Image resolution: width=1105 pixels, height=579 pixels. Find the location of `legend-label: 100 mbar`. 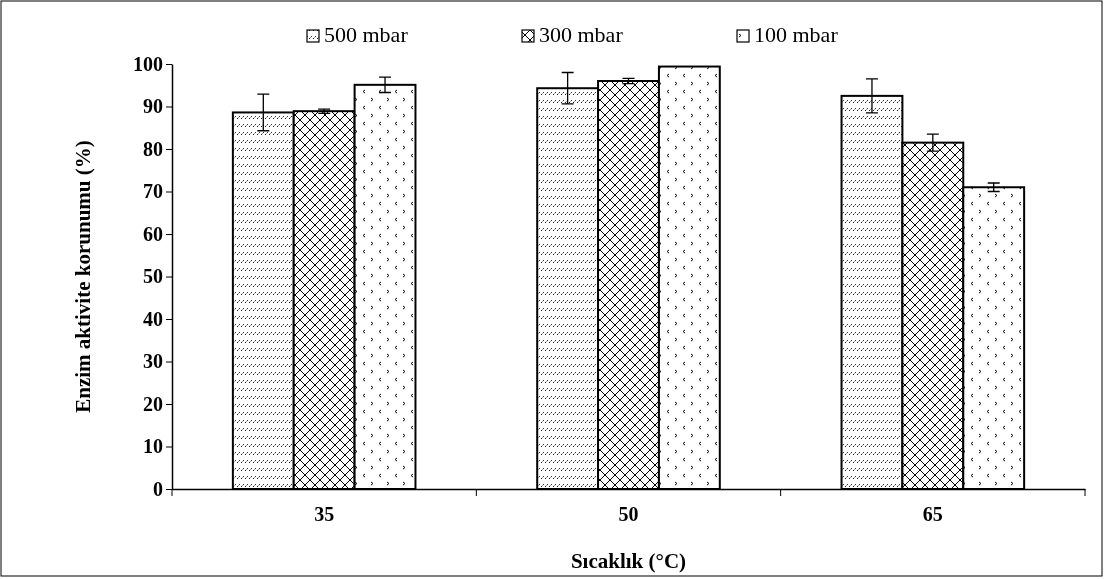

legend-label: 100 mbar is located at coordinates (796, 34).